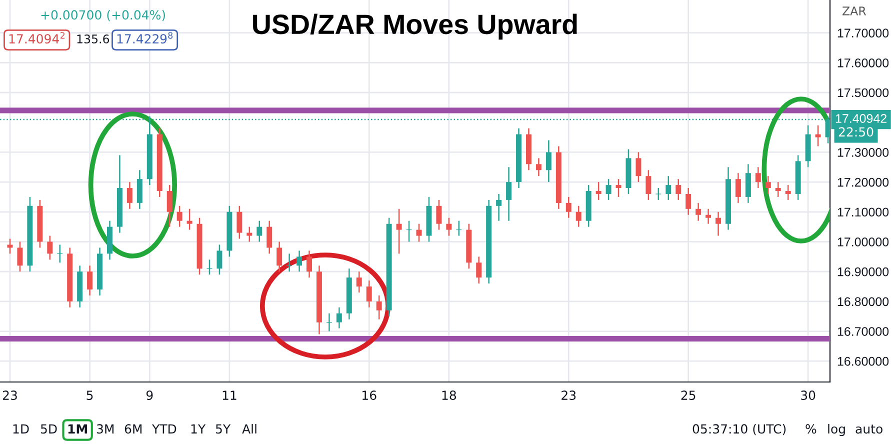 The width and height of the screenshot is (891, 448). Describe the element at coordinates (369, 395) in the screenshot. I see `x-tick-label: 16` at that location.